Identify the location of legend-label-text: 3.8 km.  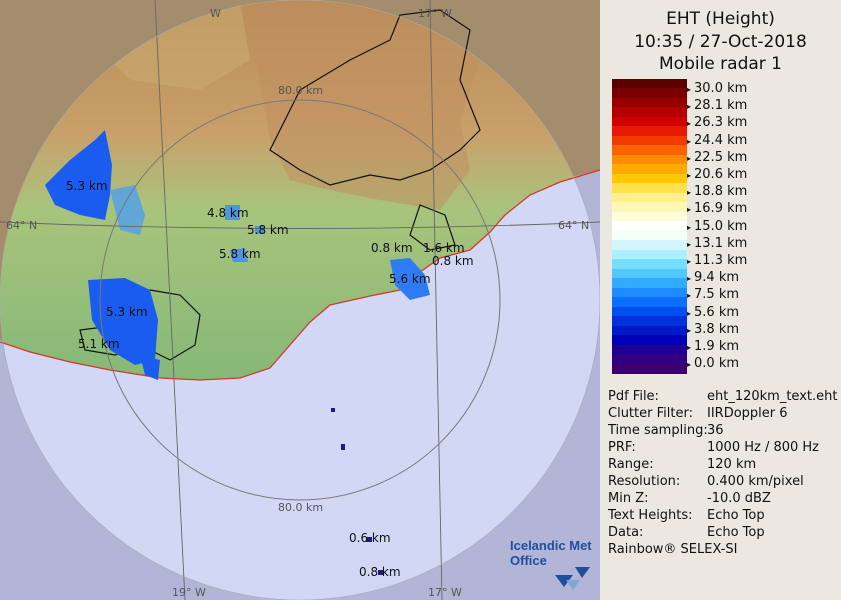
(717, 329).